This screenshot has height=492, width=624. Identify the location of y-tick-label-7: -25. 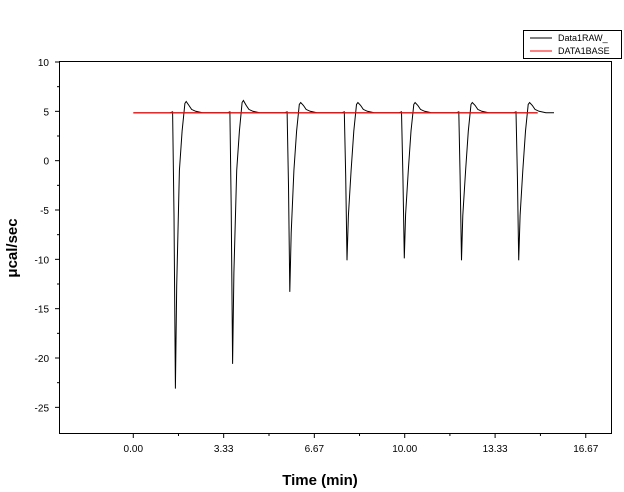
(42, 408).